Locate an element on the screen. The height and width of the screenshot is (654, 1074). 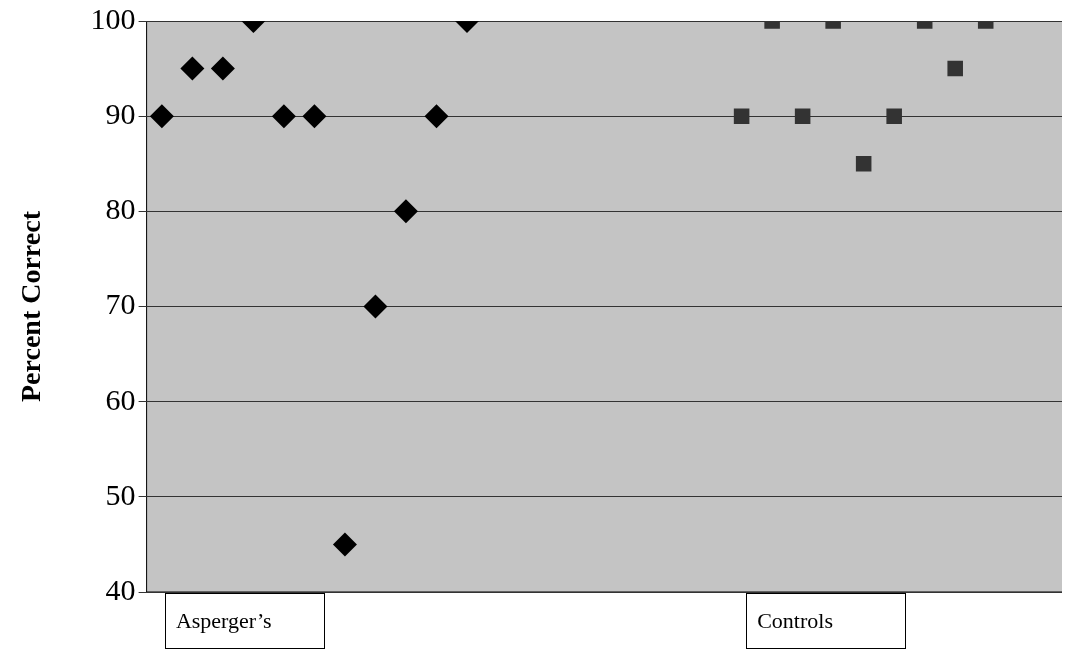
y-tick-label: 100 is located at coordinates (113, 18).